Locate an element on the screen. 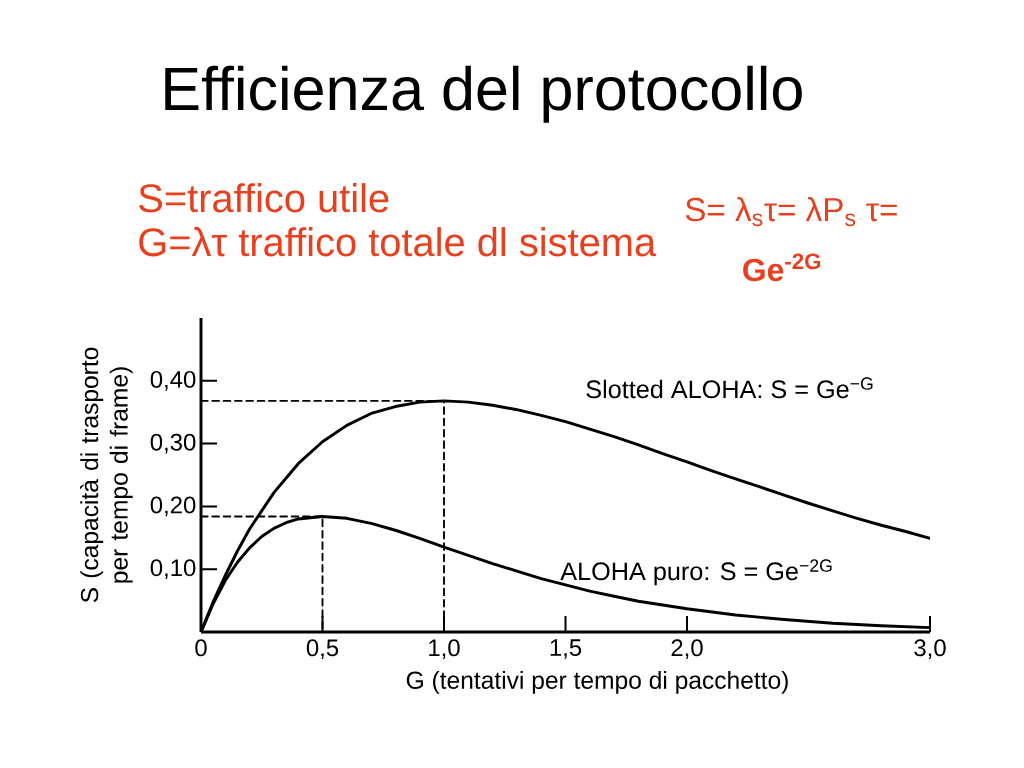  chart-title: Efficienza del protocollo is located at coordinates (483, 94).